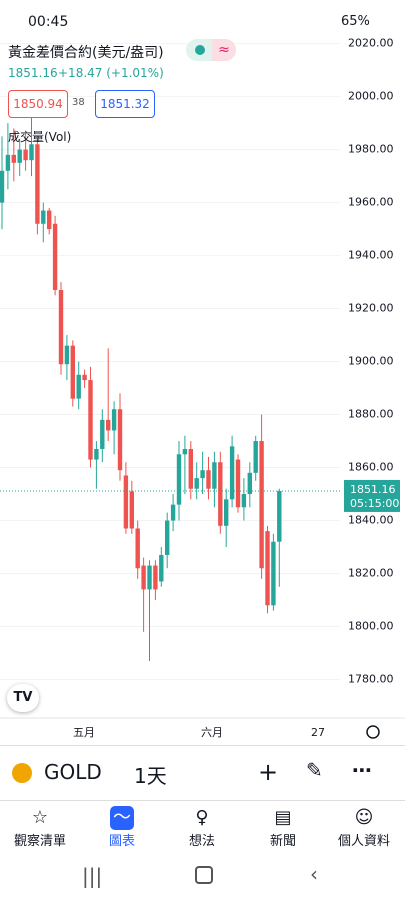 The image size is (405, 900). Describe the element at coordinates (40, 137) in the screenshot. I see `volume-label: 成交量(Vol)` at that location.